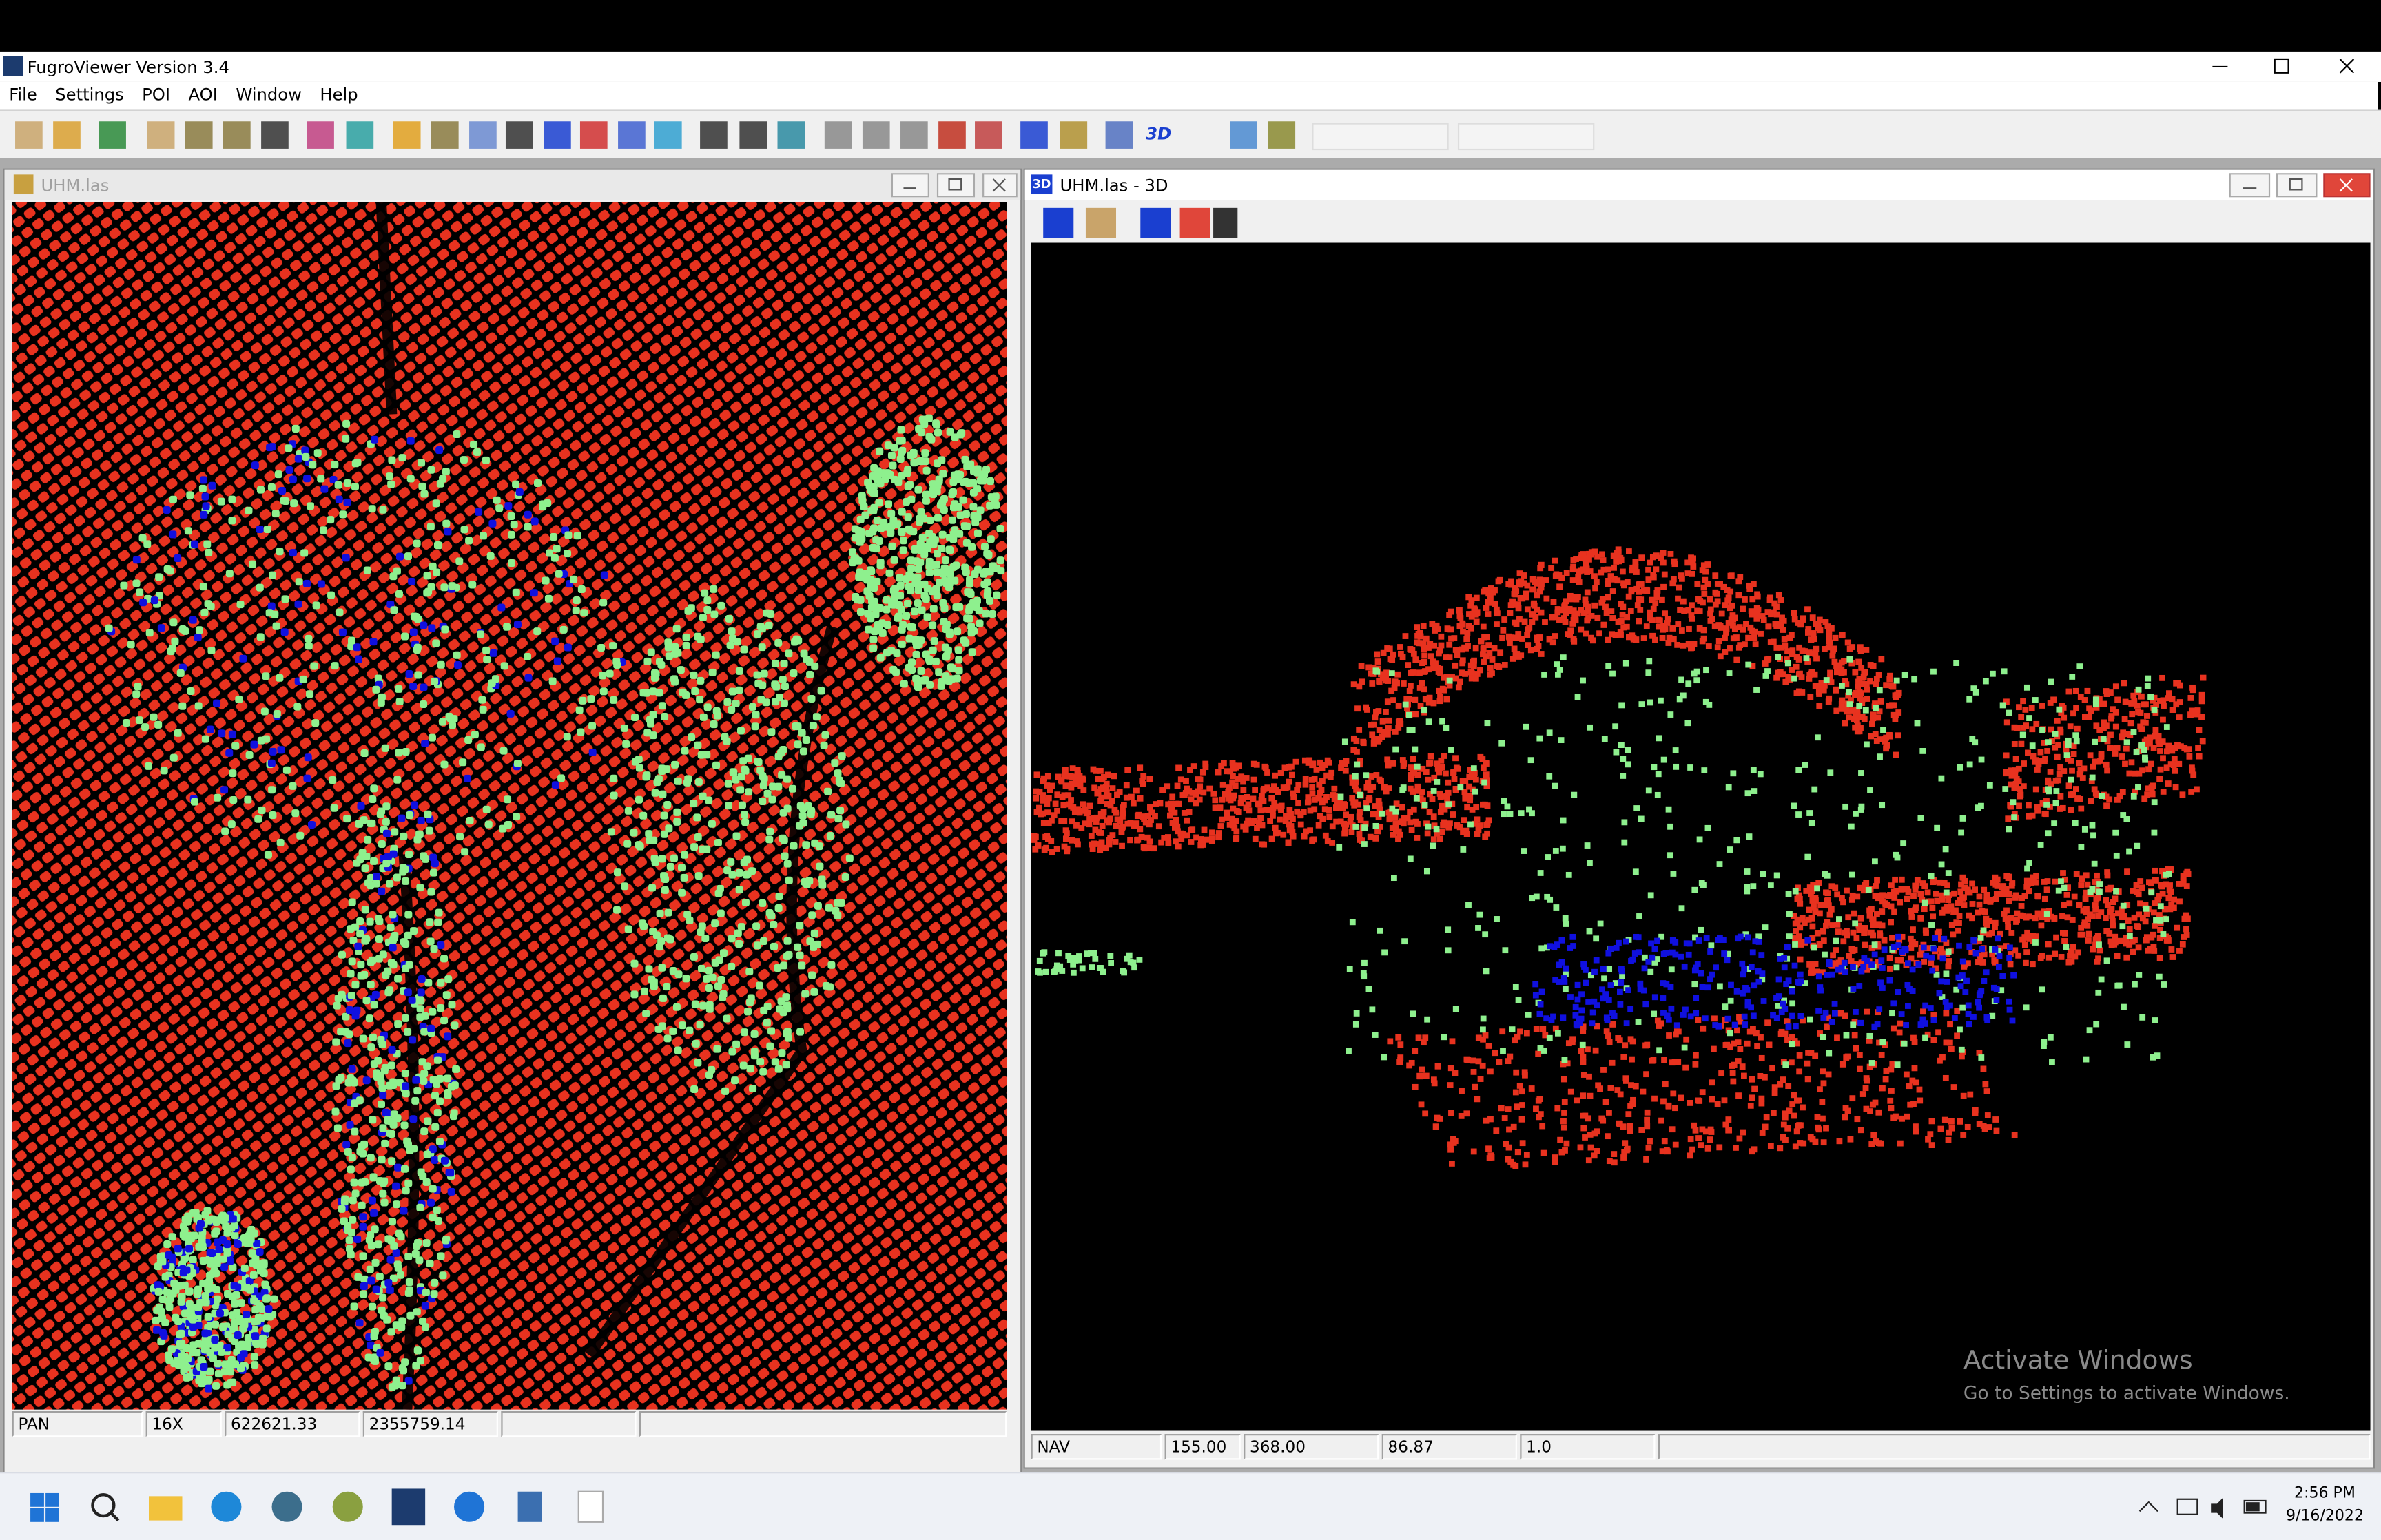 Image resolution: width=2381 pixels, height=1540 pixels. I want to click on menu-item: Help, so click(339, 95).